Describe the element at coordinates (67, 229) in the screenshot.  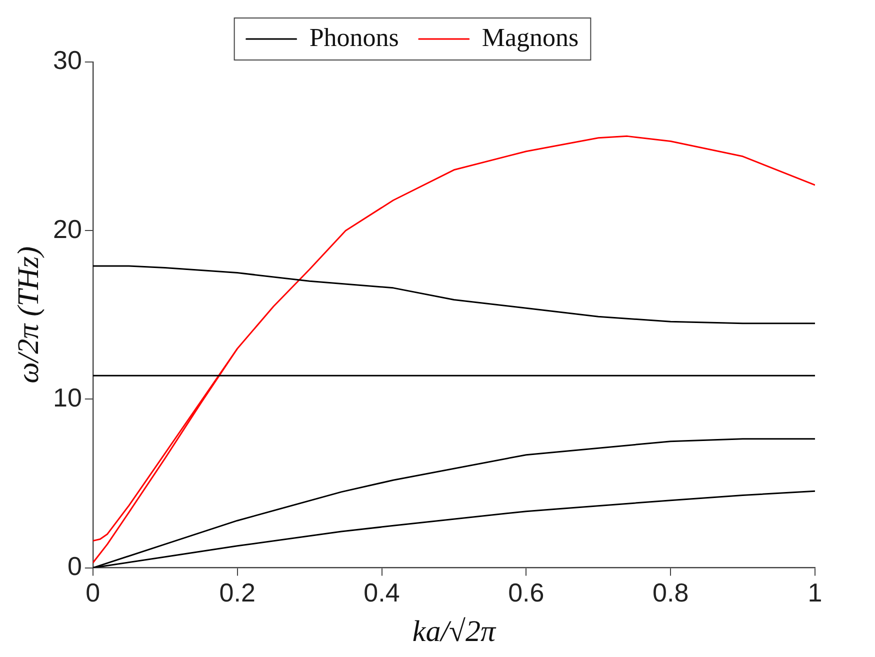
I see `y-tick-label: 20` at that location.